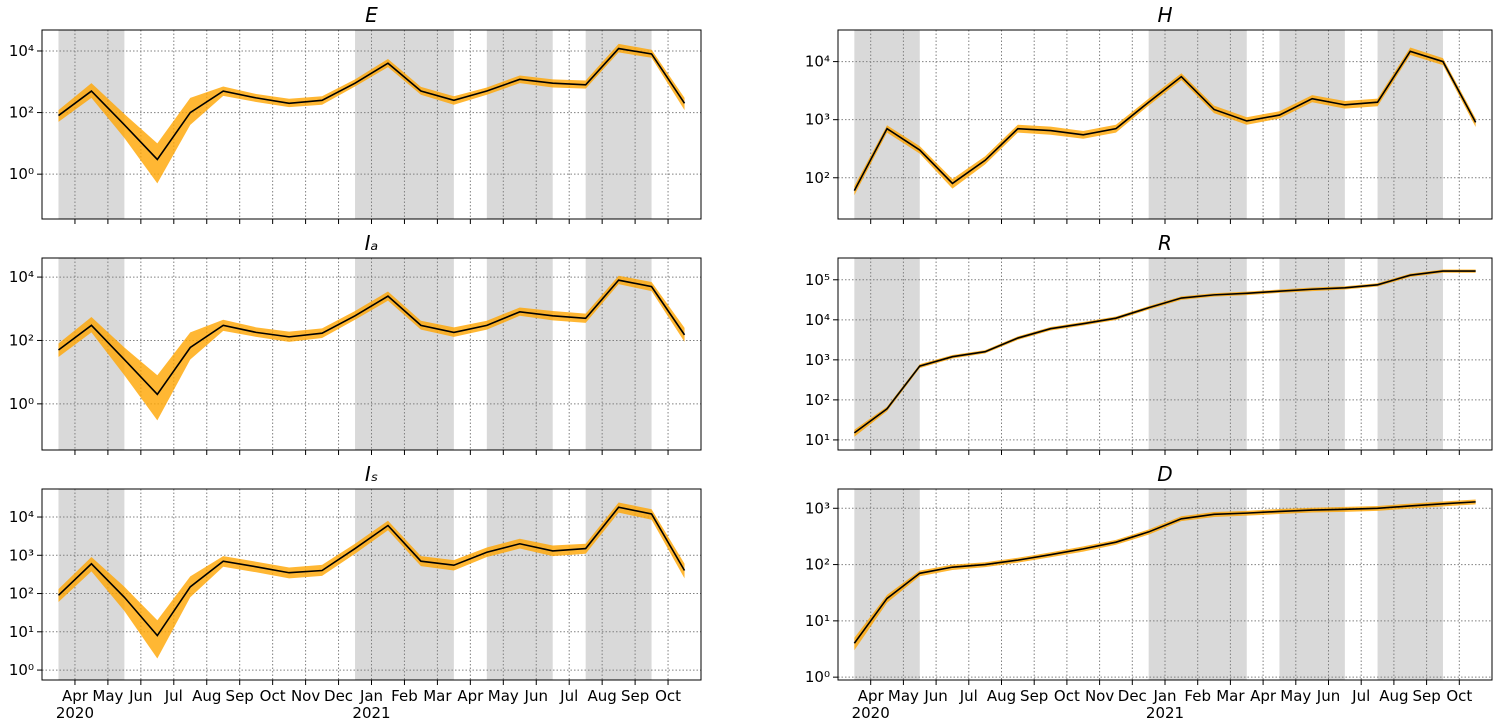 This screenshot has width=1504, height=727. Describe the element at coordinates (1164, 15) in the screenshot. I see `subplot-title: H` at that location.